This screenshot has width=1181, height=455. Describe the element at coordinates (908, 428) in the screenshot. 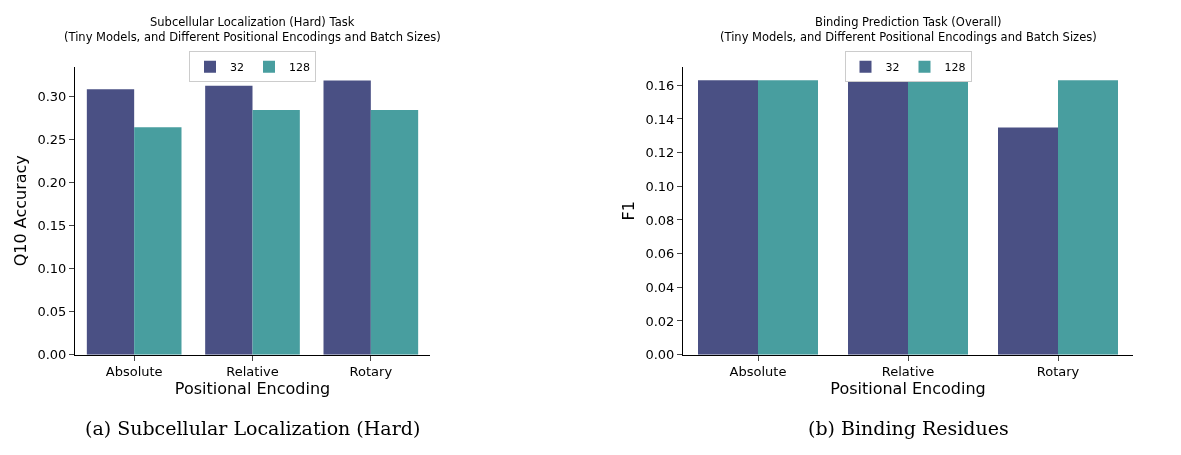

I see `text: (b) Binding Residues` at that location.